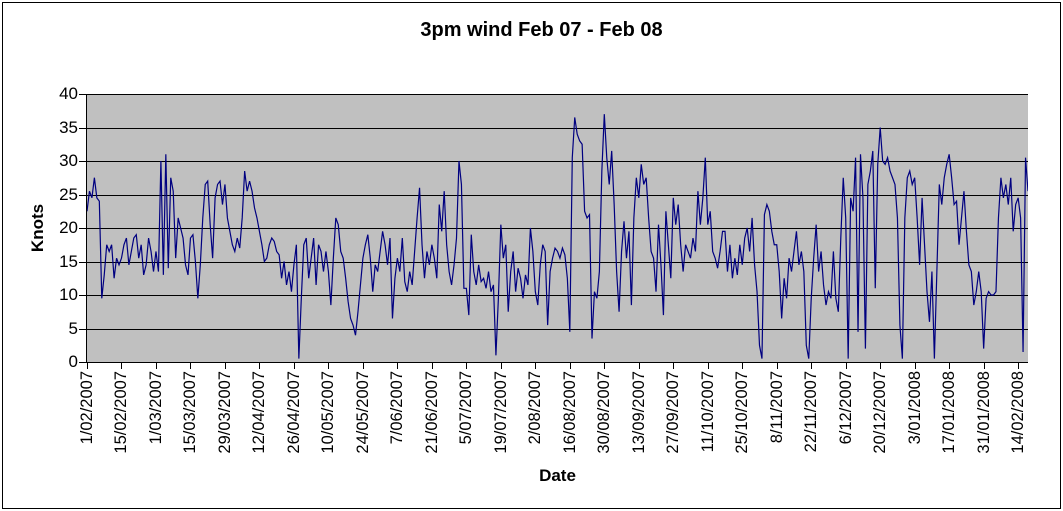  What do you see at coordinates (363, 412) in the screenshot?
I see `x-axis-tick-label: 24/05/2007` at bounding box center [363, 412].